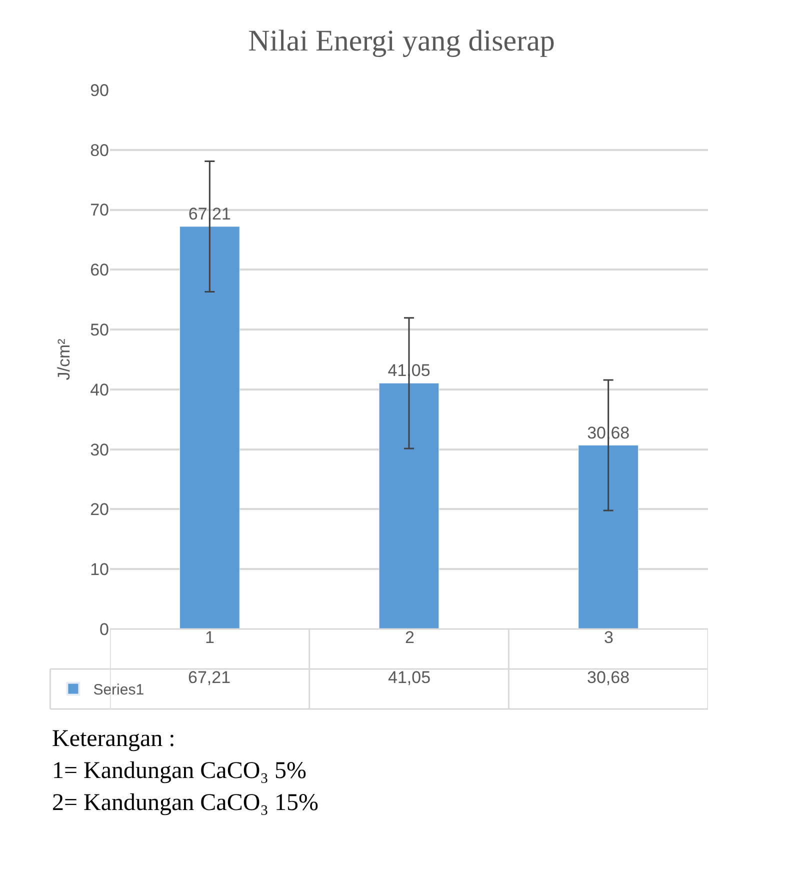  I want to click on y-tick-label: 60, so click(99, 270).